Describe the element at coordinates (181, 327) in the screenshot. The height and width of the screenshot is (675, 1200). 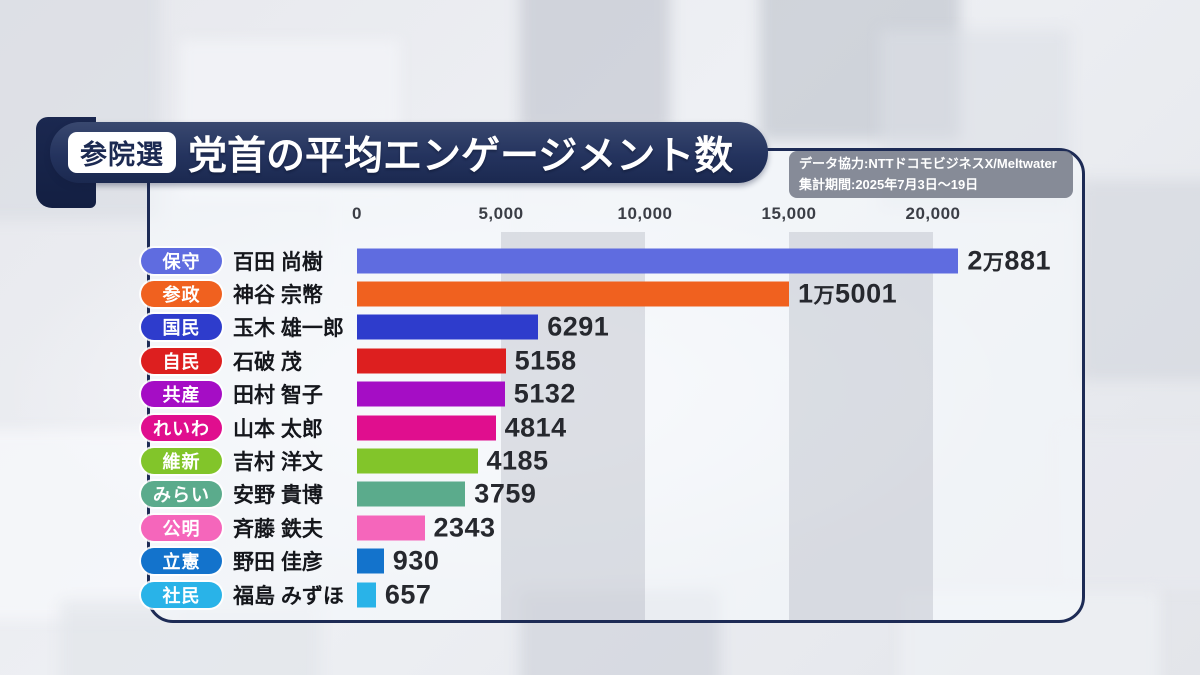
I see `party-badge: 国民` at that location.